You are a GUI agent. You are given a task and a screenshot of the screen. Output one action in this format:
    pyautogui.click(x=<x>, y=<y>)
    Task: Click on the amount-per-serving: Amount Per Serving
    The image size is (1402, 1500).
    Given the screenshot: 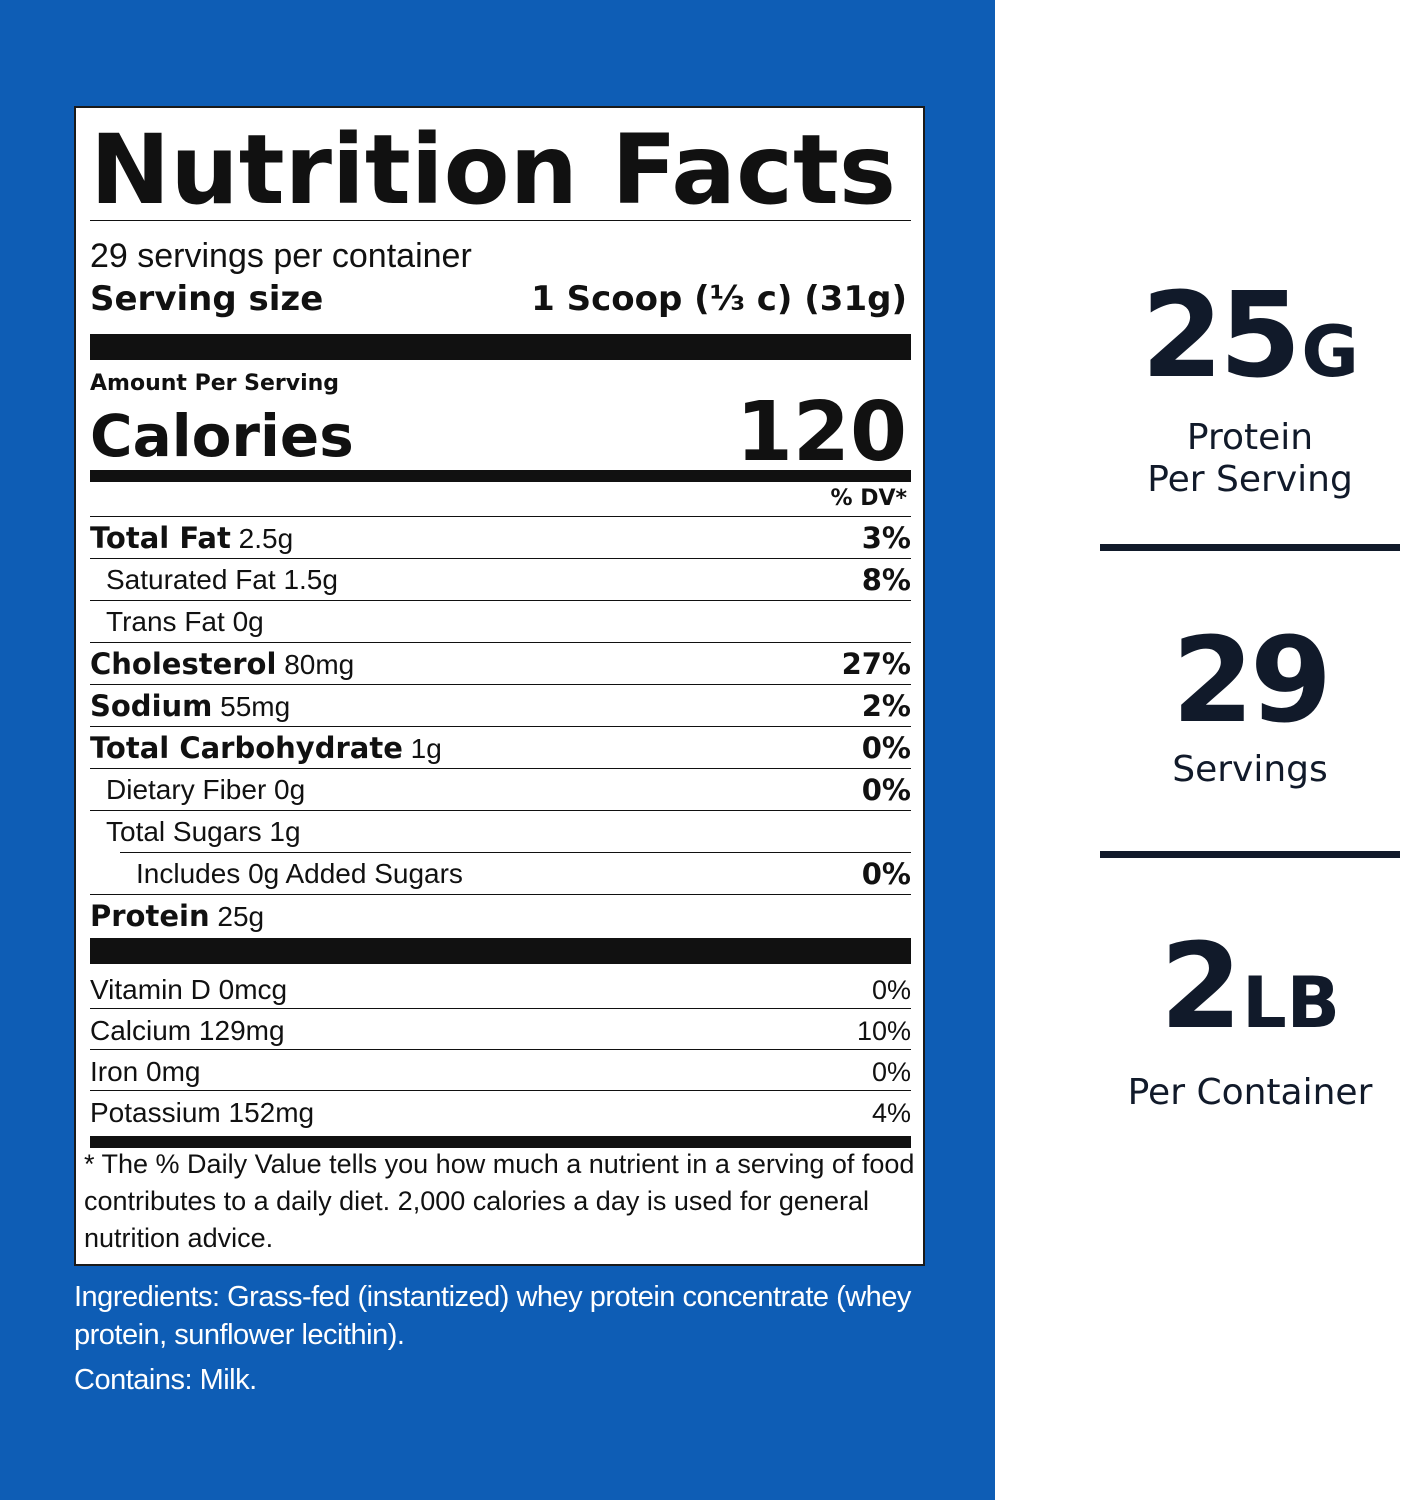 What is the action you would take?
    pyautogui.click(x=215, y=383)
    